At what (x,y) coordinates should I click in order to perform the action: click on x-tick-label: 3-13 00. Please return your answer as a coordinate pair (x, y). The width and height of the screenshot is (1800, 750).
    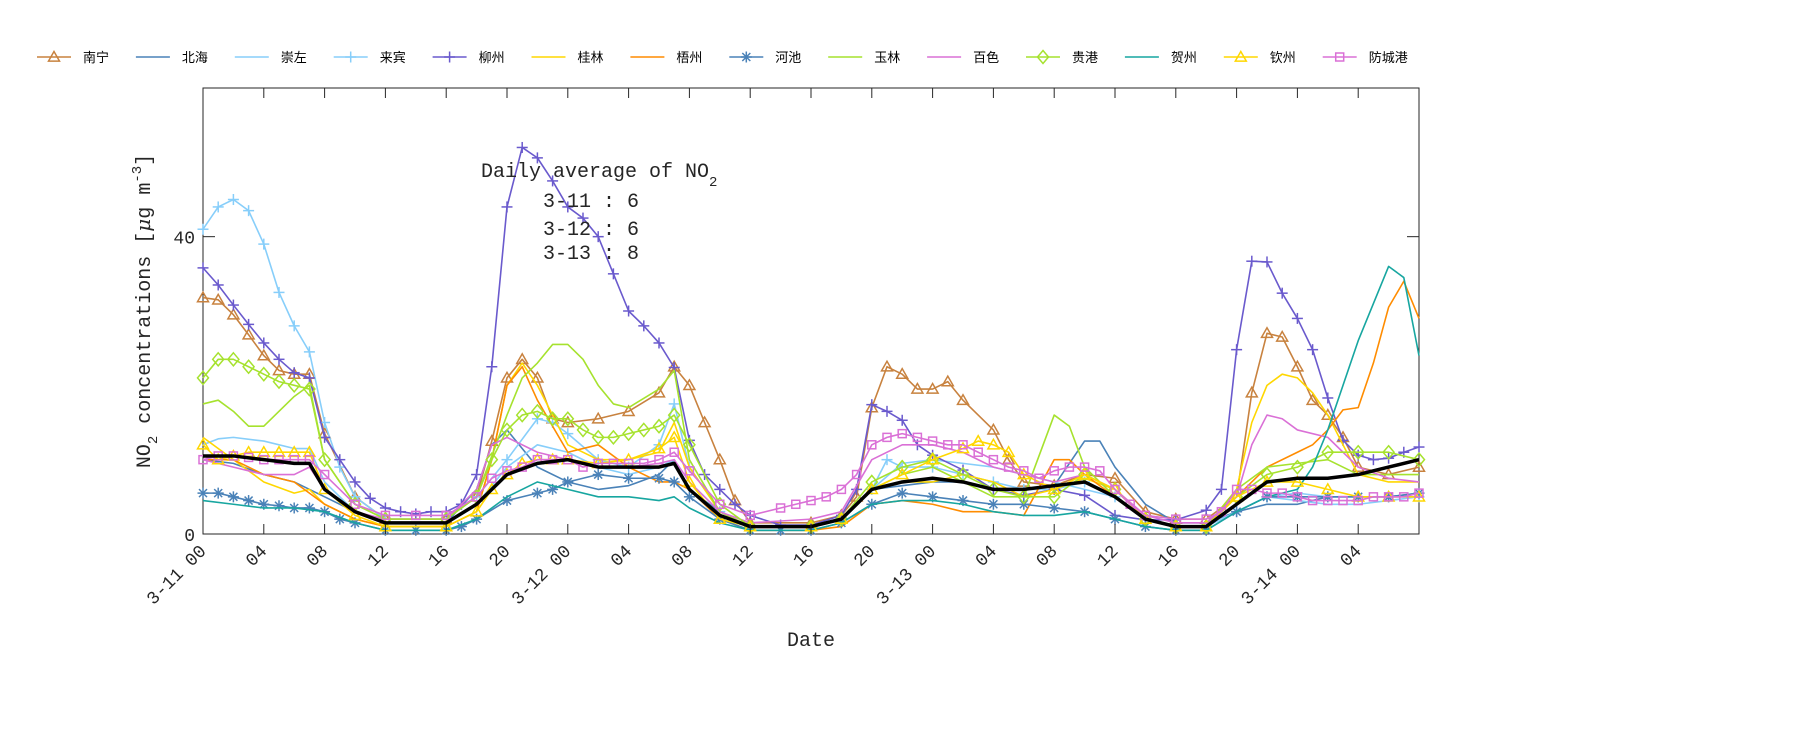
    Looking at the image, I should click on (907, 576).